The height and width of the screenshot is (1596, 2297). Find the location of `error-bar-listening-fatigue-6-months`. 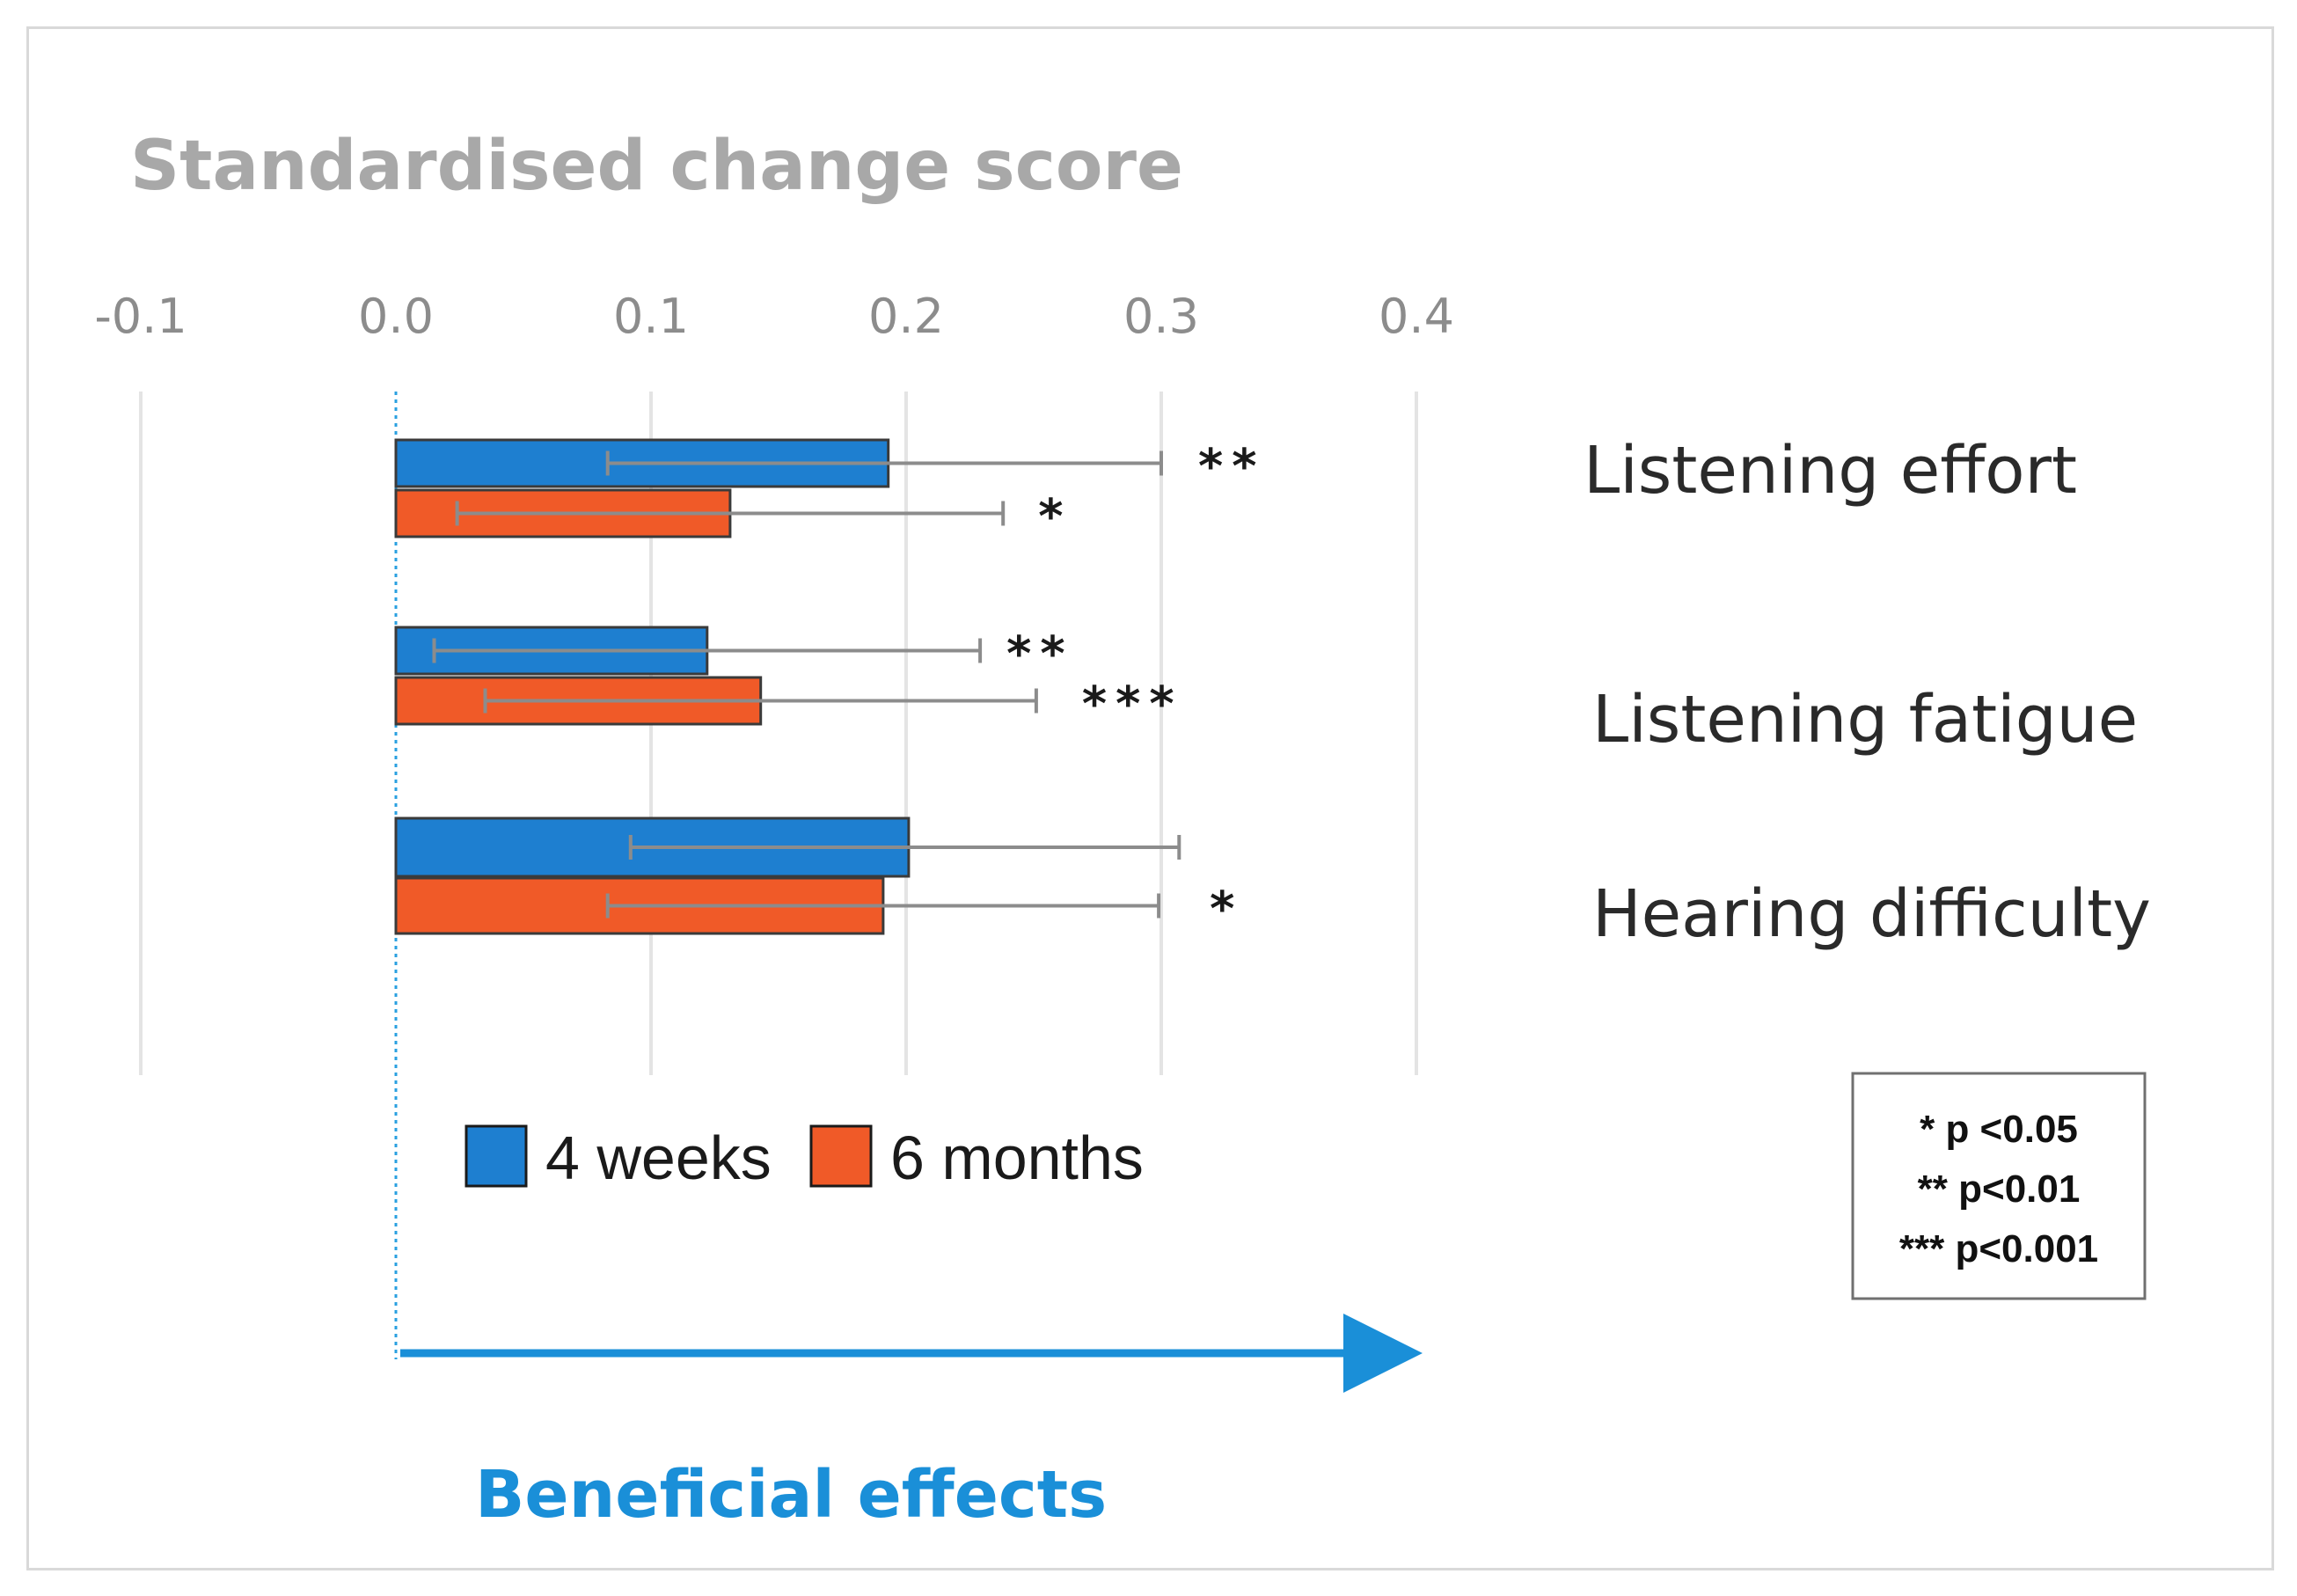

error-bar-listening-fatigue-6-months is located at coordinates (760, 701).